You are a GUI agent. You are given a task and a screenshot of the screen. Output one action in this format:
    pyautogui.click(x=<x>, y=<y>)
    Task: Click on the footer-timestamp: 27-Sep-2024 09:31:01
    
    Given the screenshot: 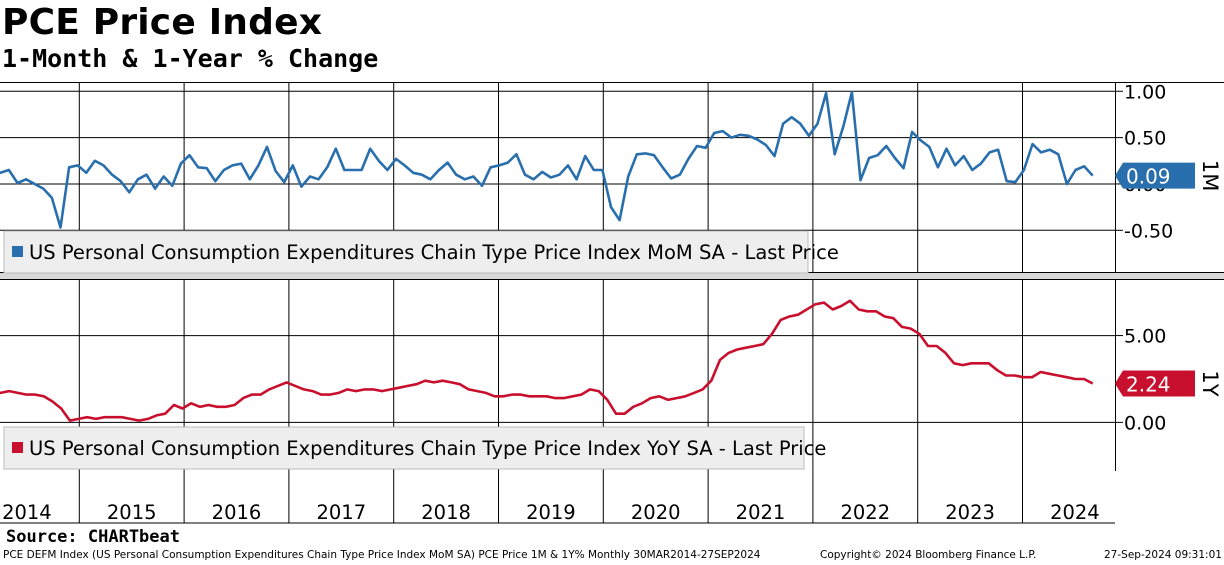 What is the action you would take?
    pyautogui.click(x=1163, y=555)
    